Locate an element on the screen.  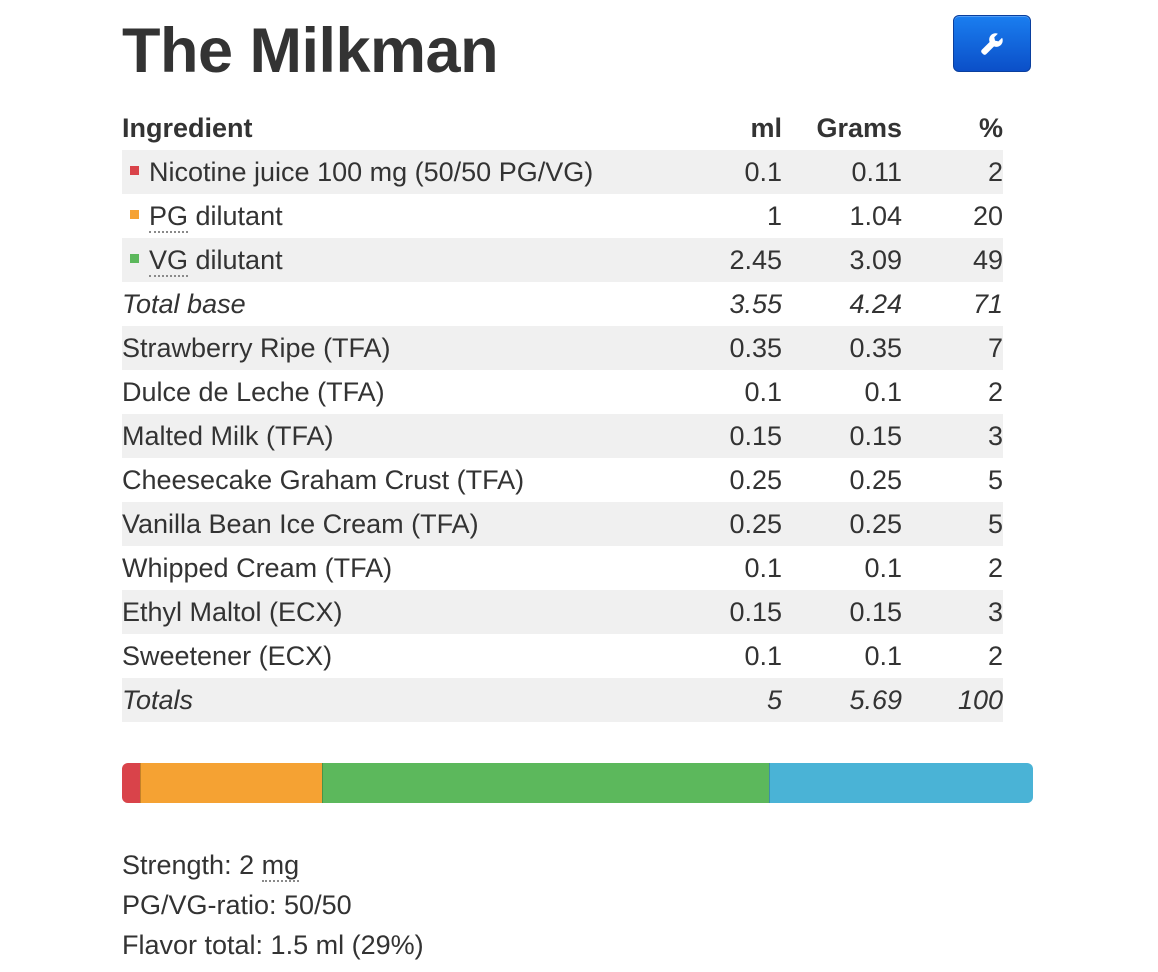
ml-cell: 1 is located at coordinates (774, 215).